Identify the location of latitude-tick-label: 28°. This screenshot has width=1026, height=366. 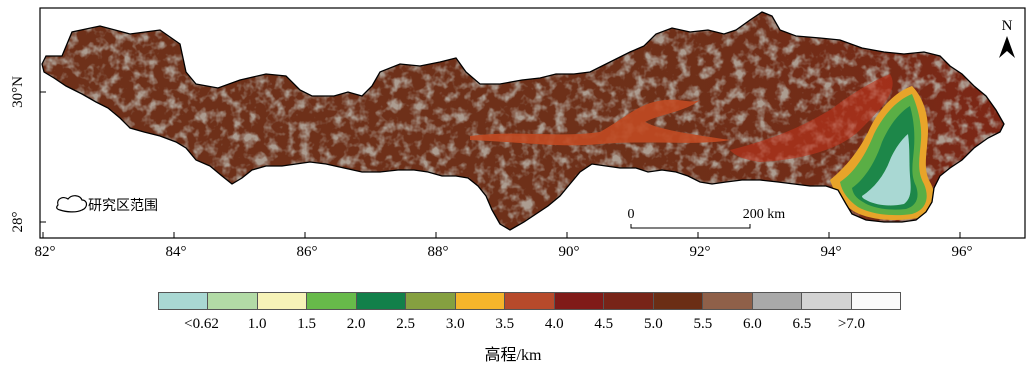
(18, 222).